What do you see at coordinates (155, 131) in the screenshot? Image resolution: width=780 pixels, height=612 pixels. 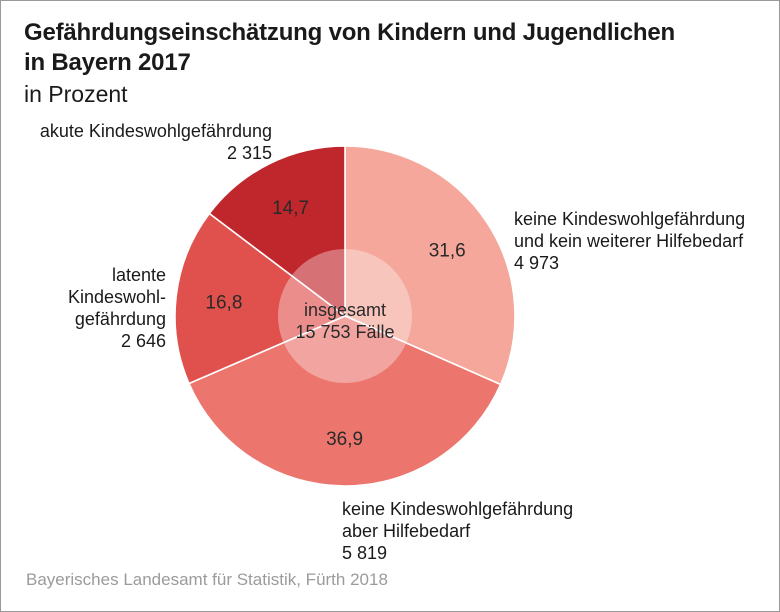 I see `slice-label-akut-line-1: akute Kindeswohlgefährdung` at bounding box center [155, 131].